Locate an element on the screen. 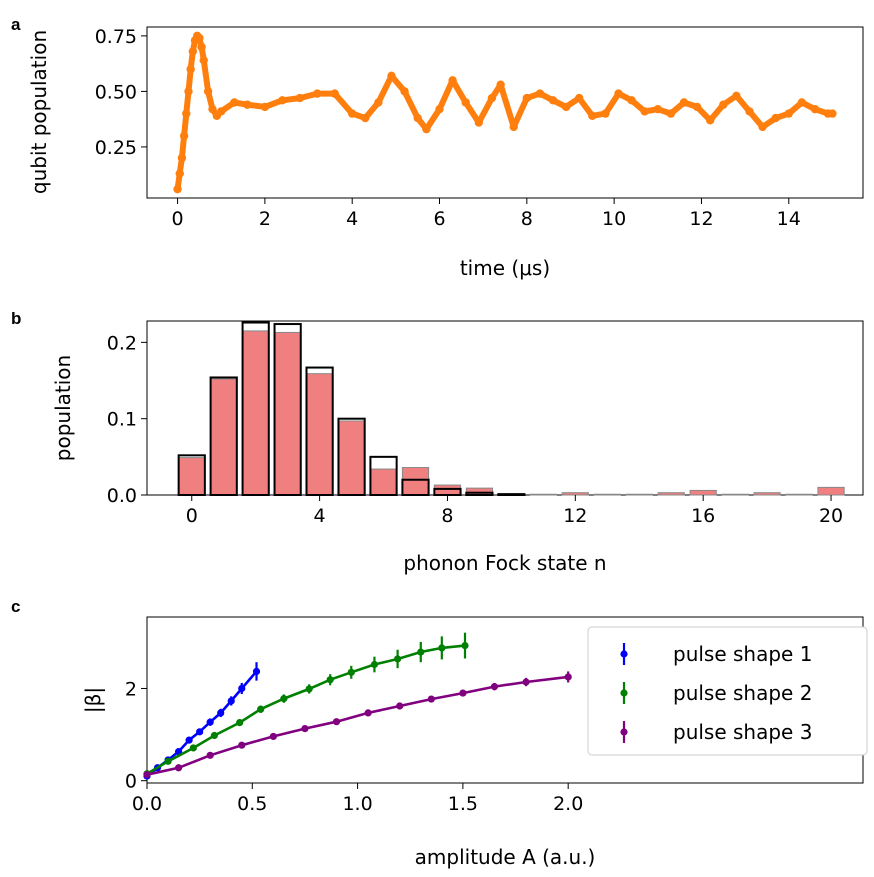 This screenshot has width=874, height=877. c-x-tick-label: 0.0 is located at coordinates (147, 804).